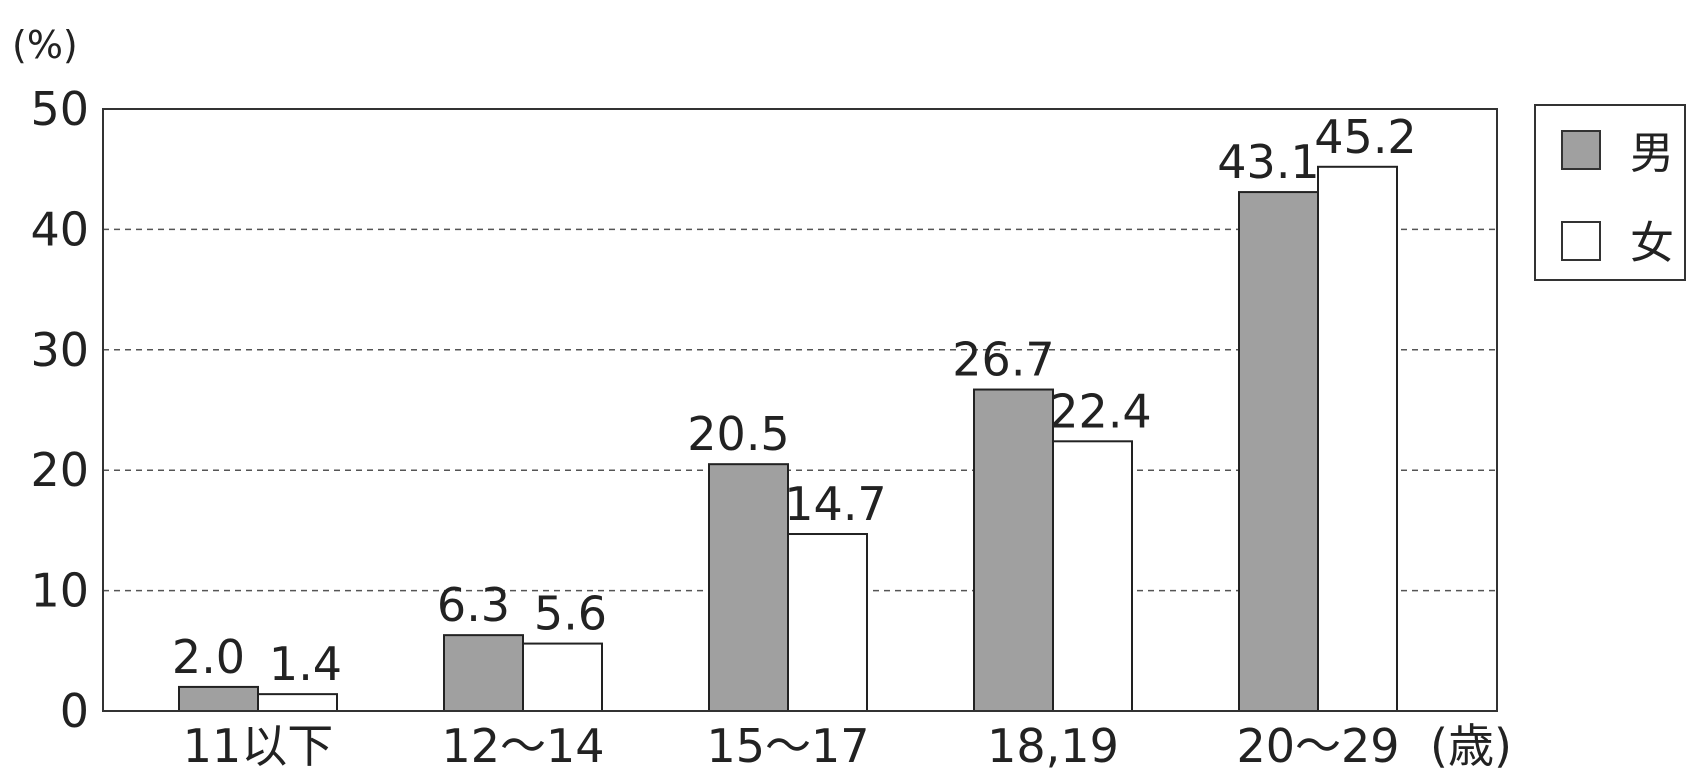  I want to click on data-label: 1.4, so click(305, 664).